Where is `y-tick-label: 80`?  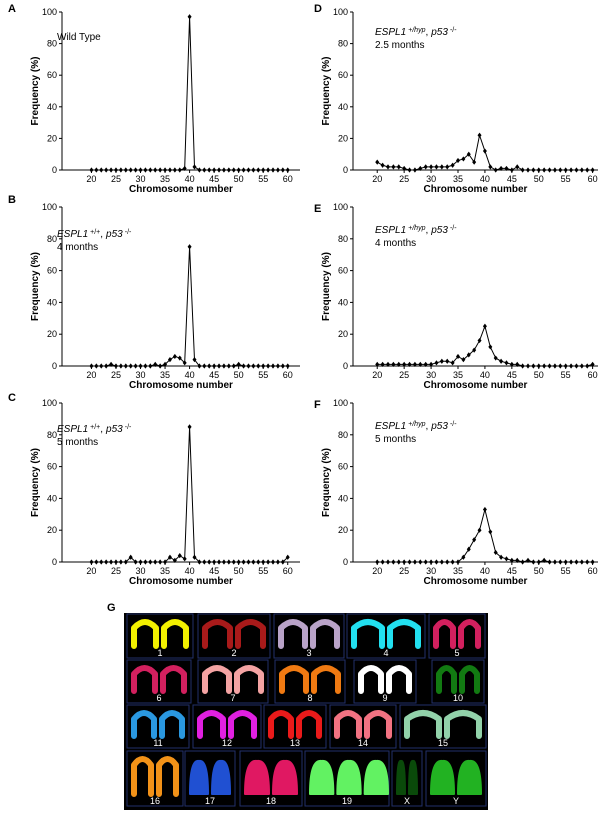
y-tick-label: 80 is located at coordinates (343, 239).